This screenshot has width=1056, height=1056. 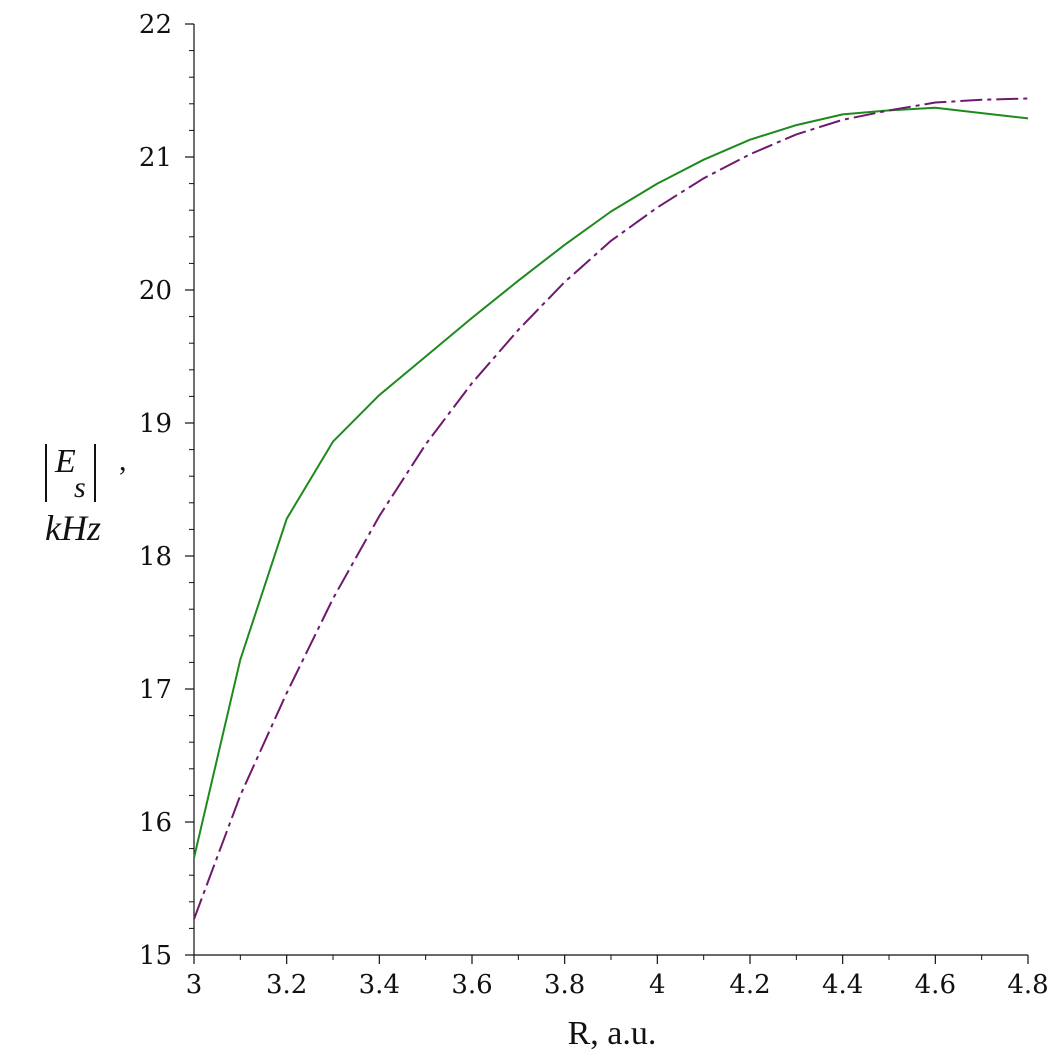 What do you see at coordinates (80, 487) in the screenshot?
I see `y-axis-subscript: s` at bounding box center [80, 487].